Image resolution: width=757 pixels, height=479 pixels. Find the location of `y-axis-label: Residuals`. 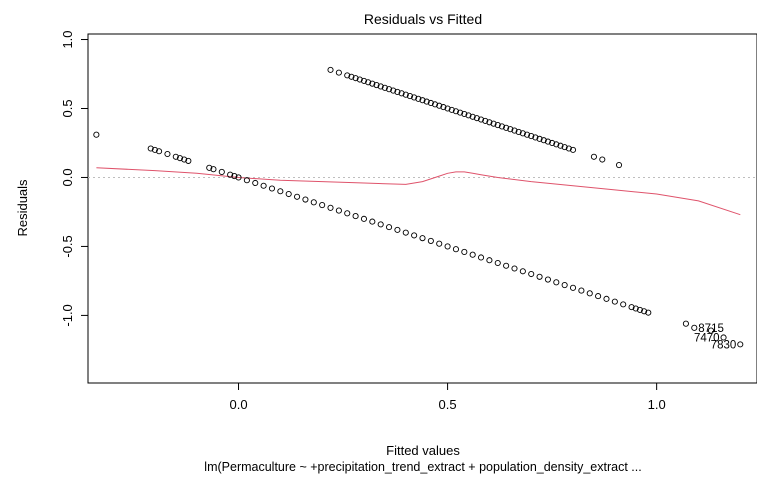

y-axis-label: Residuals is located at coordinates (22, 208).